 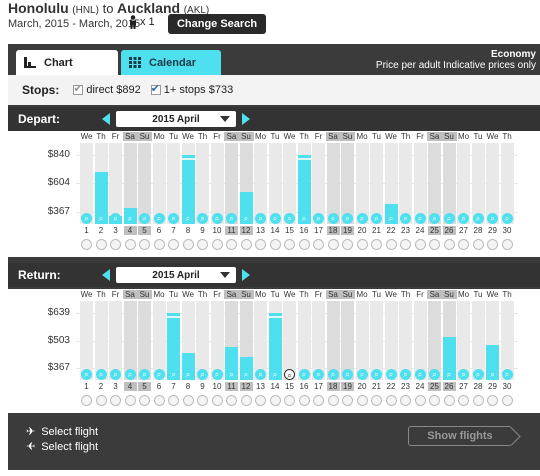 I want to click on depart-next-month-arrow, so click(x=246, y=119).